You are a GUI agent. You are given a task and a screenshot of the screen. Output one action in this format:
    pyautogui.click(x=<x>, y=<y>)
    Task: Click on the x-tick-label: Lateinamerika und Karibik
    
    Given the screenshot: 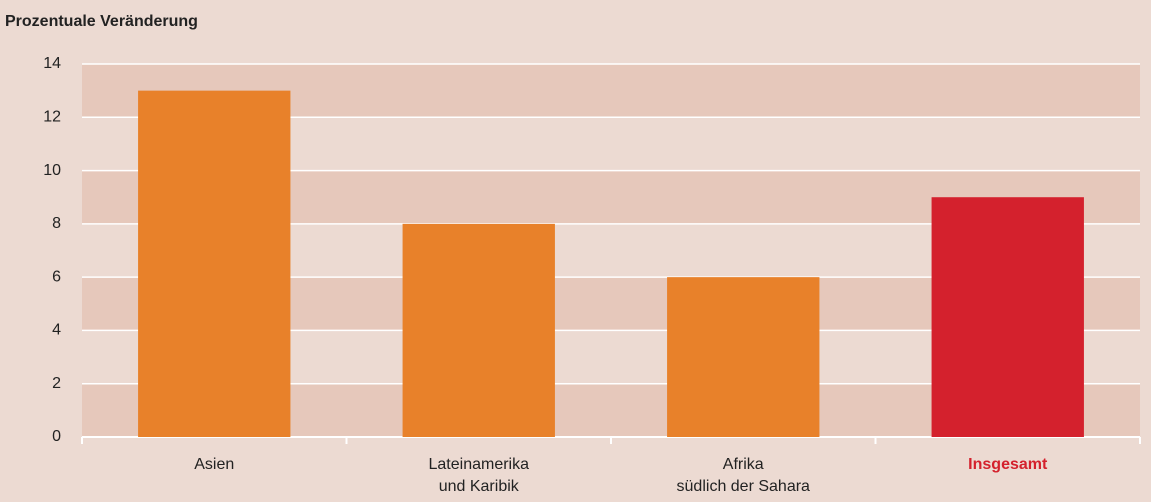 What is the action you would take?
    pyautogui.click(x=479, y=475)
    